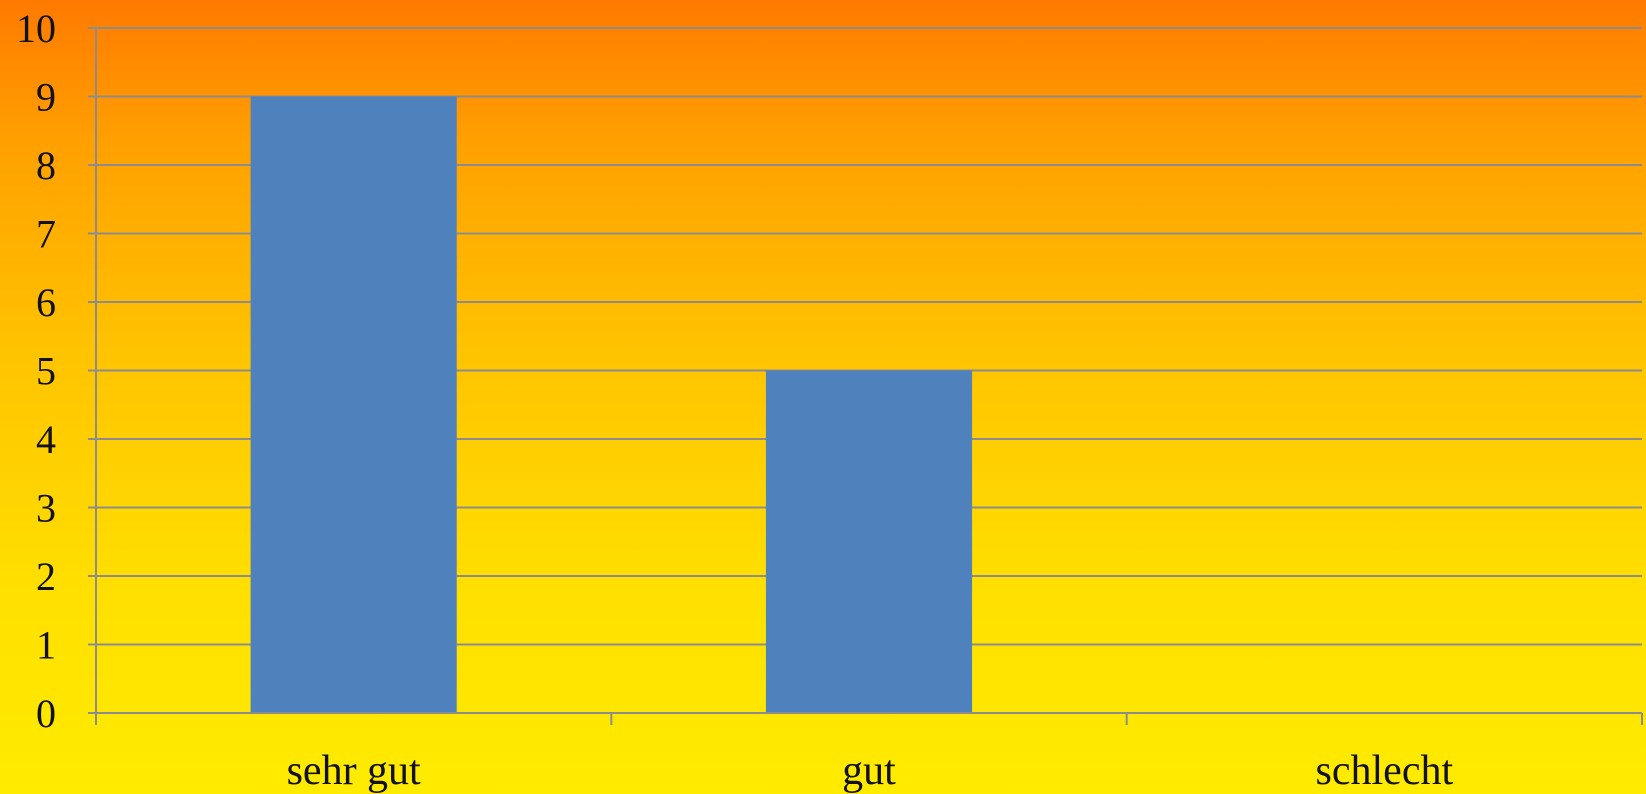  Describe the element at coordinates (869, 541) in the screenshot. I see `bar-gut` at that location.